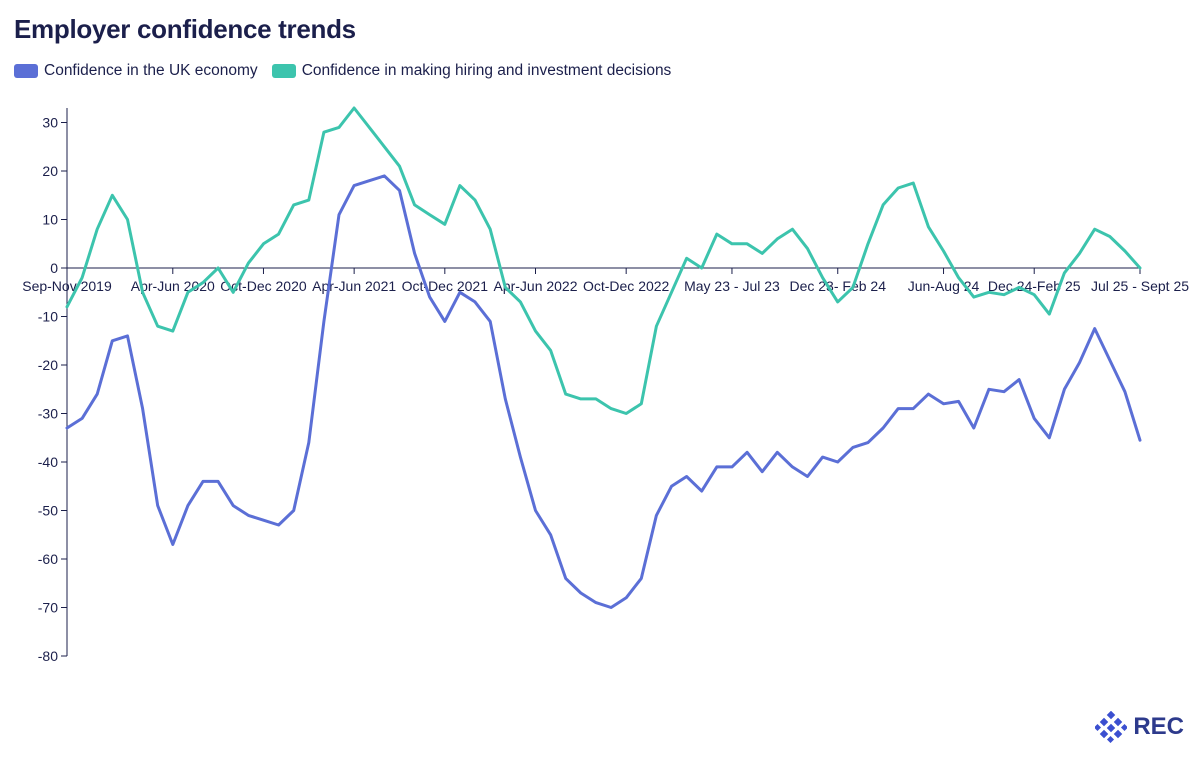  What do you see at coordinates (50, 171) in the screenshot?
I see `y-tick-label: 20` at bounding box center [50, 171].